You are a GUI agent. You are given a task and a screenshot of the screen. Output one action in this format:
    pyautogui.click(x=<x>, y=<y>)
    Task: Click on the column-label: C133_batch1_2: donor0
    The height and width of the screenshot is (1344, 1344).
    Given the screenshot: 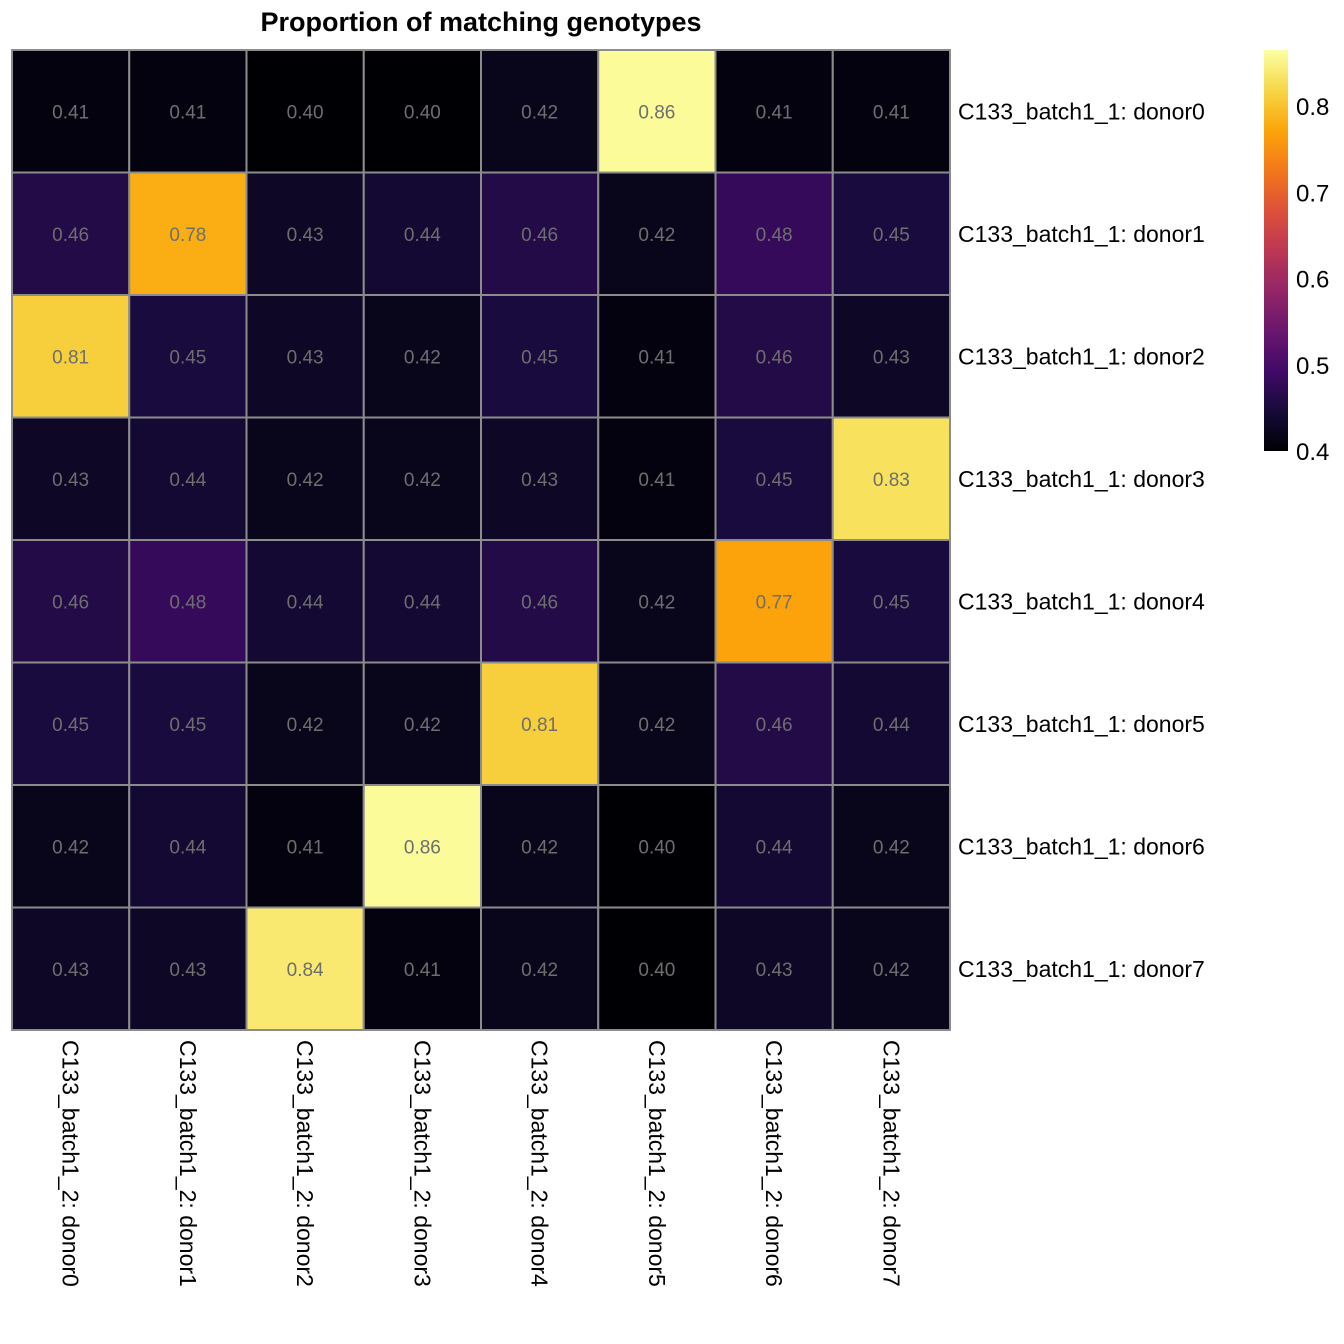 What is the action you would take?
    pyautogui.click(x=71, y=1163)
    